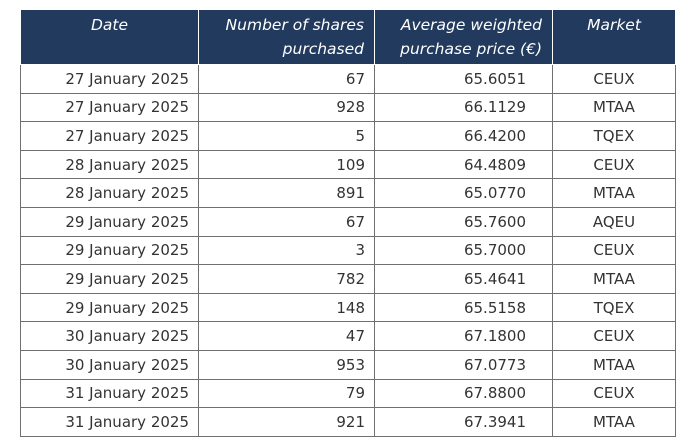 The width and height of the screenshot is (697, 445). Describe the element at coordinates (286, 279) in the screenshot. I see `cell-shares: 782` at that location.